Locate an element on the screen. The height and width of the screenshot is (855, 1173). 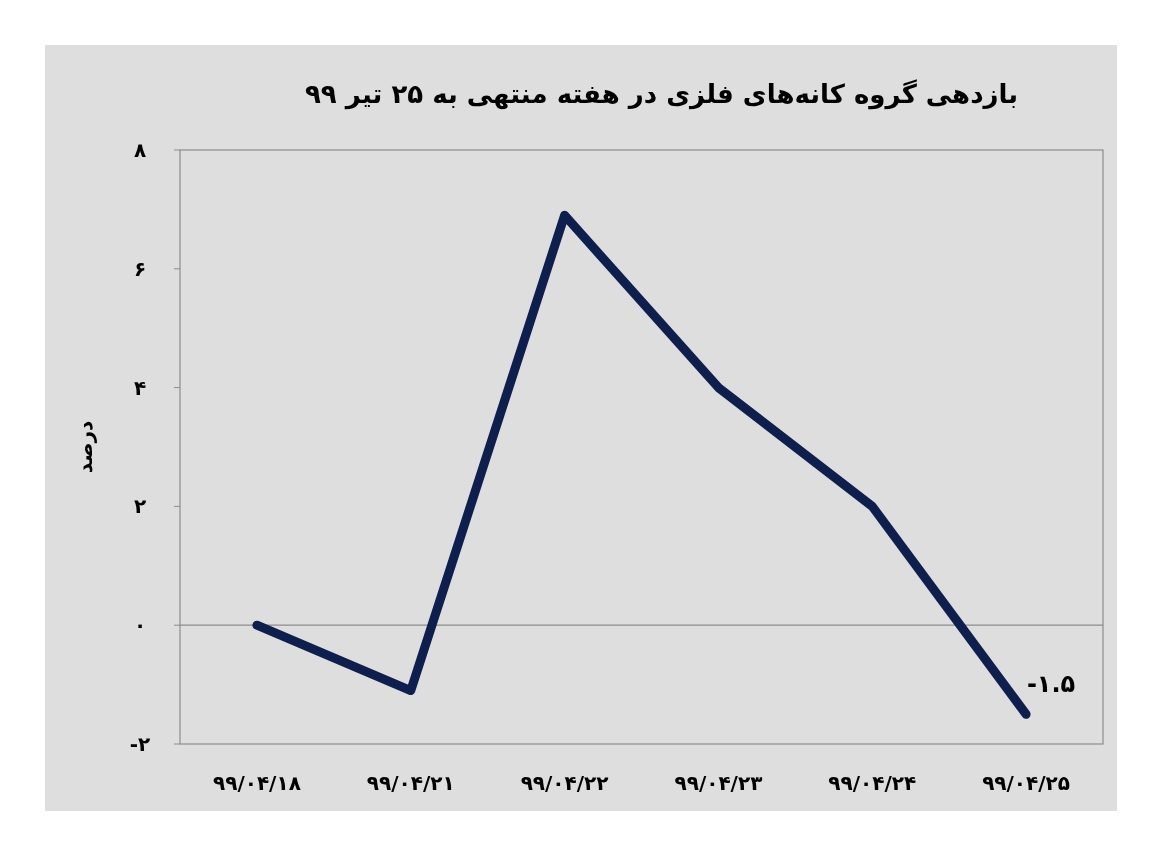
x-tick-label: ۹۹/۰۴/۲۱ is located at coordinates (410, 783).